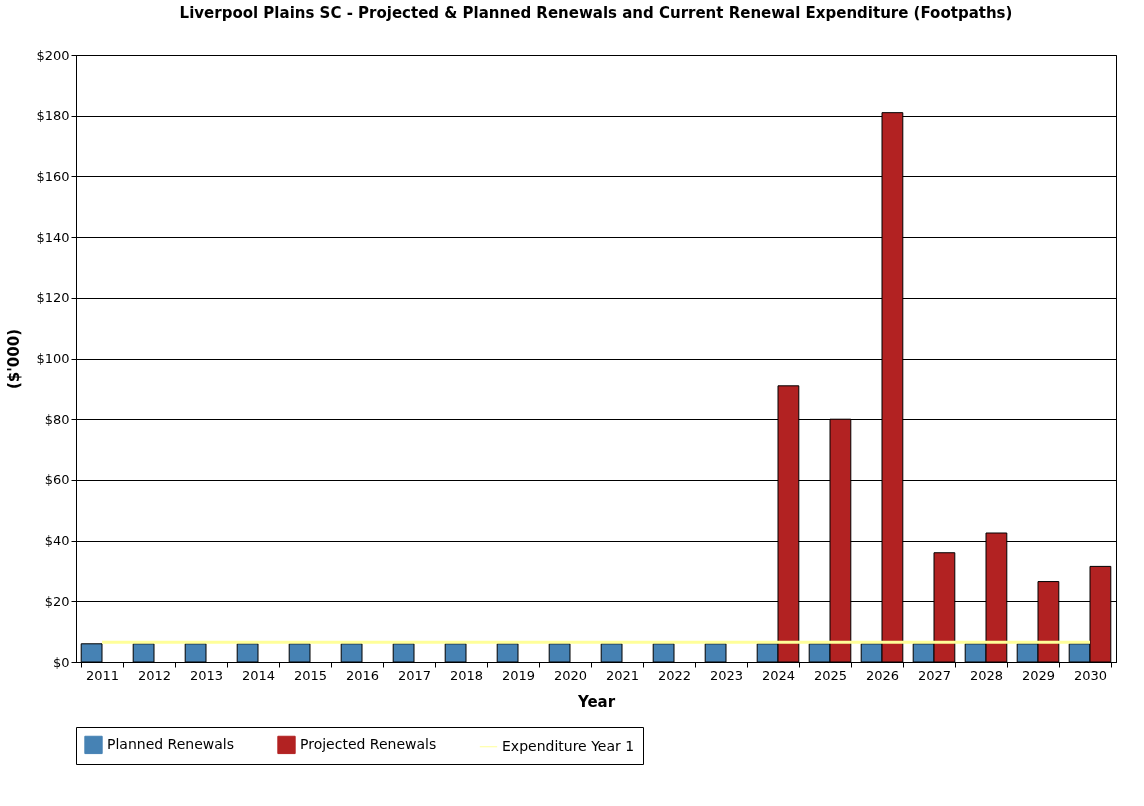 Image resolution: width=1144 pixels, height=806 pixels. What do you see at coordinates (171, 743) in the screenshot?
I see `legend-label: Planned Renewals` at bounding box center [171, 743].